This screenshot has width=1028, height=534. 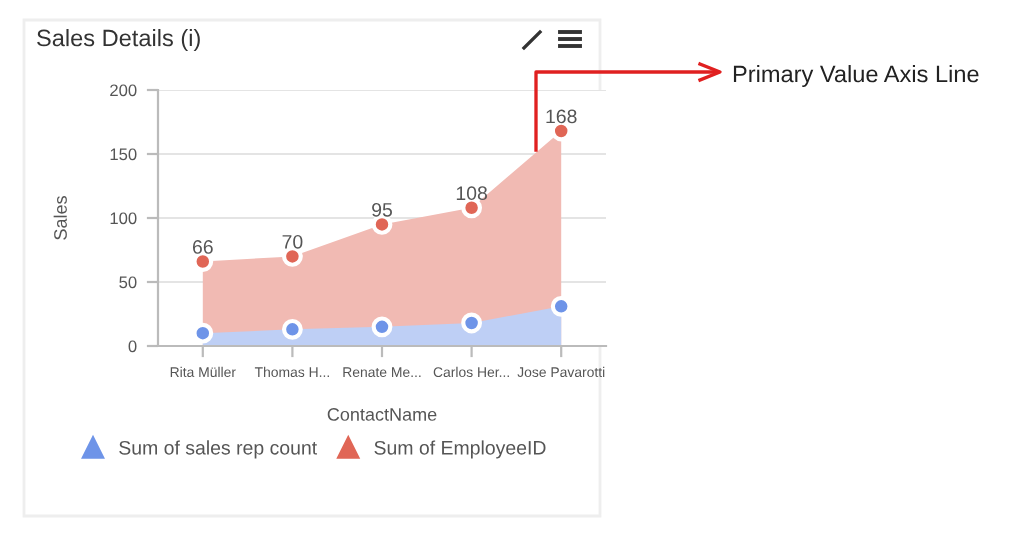 What do you see at coordinates (118, 40) in the screenshot?
I see `chart-title: Sales Details (i)` at bounding box center [118, 40].